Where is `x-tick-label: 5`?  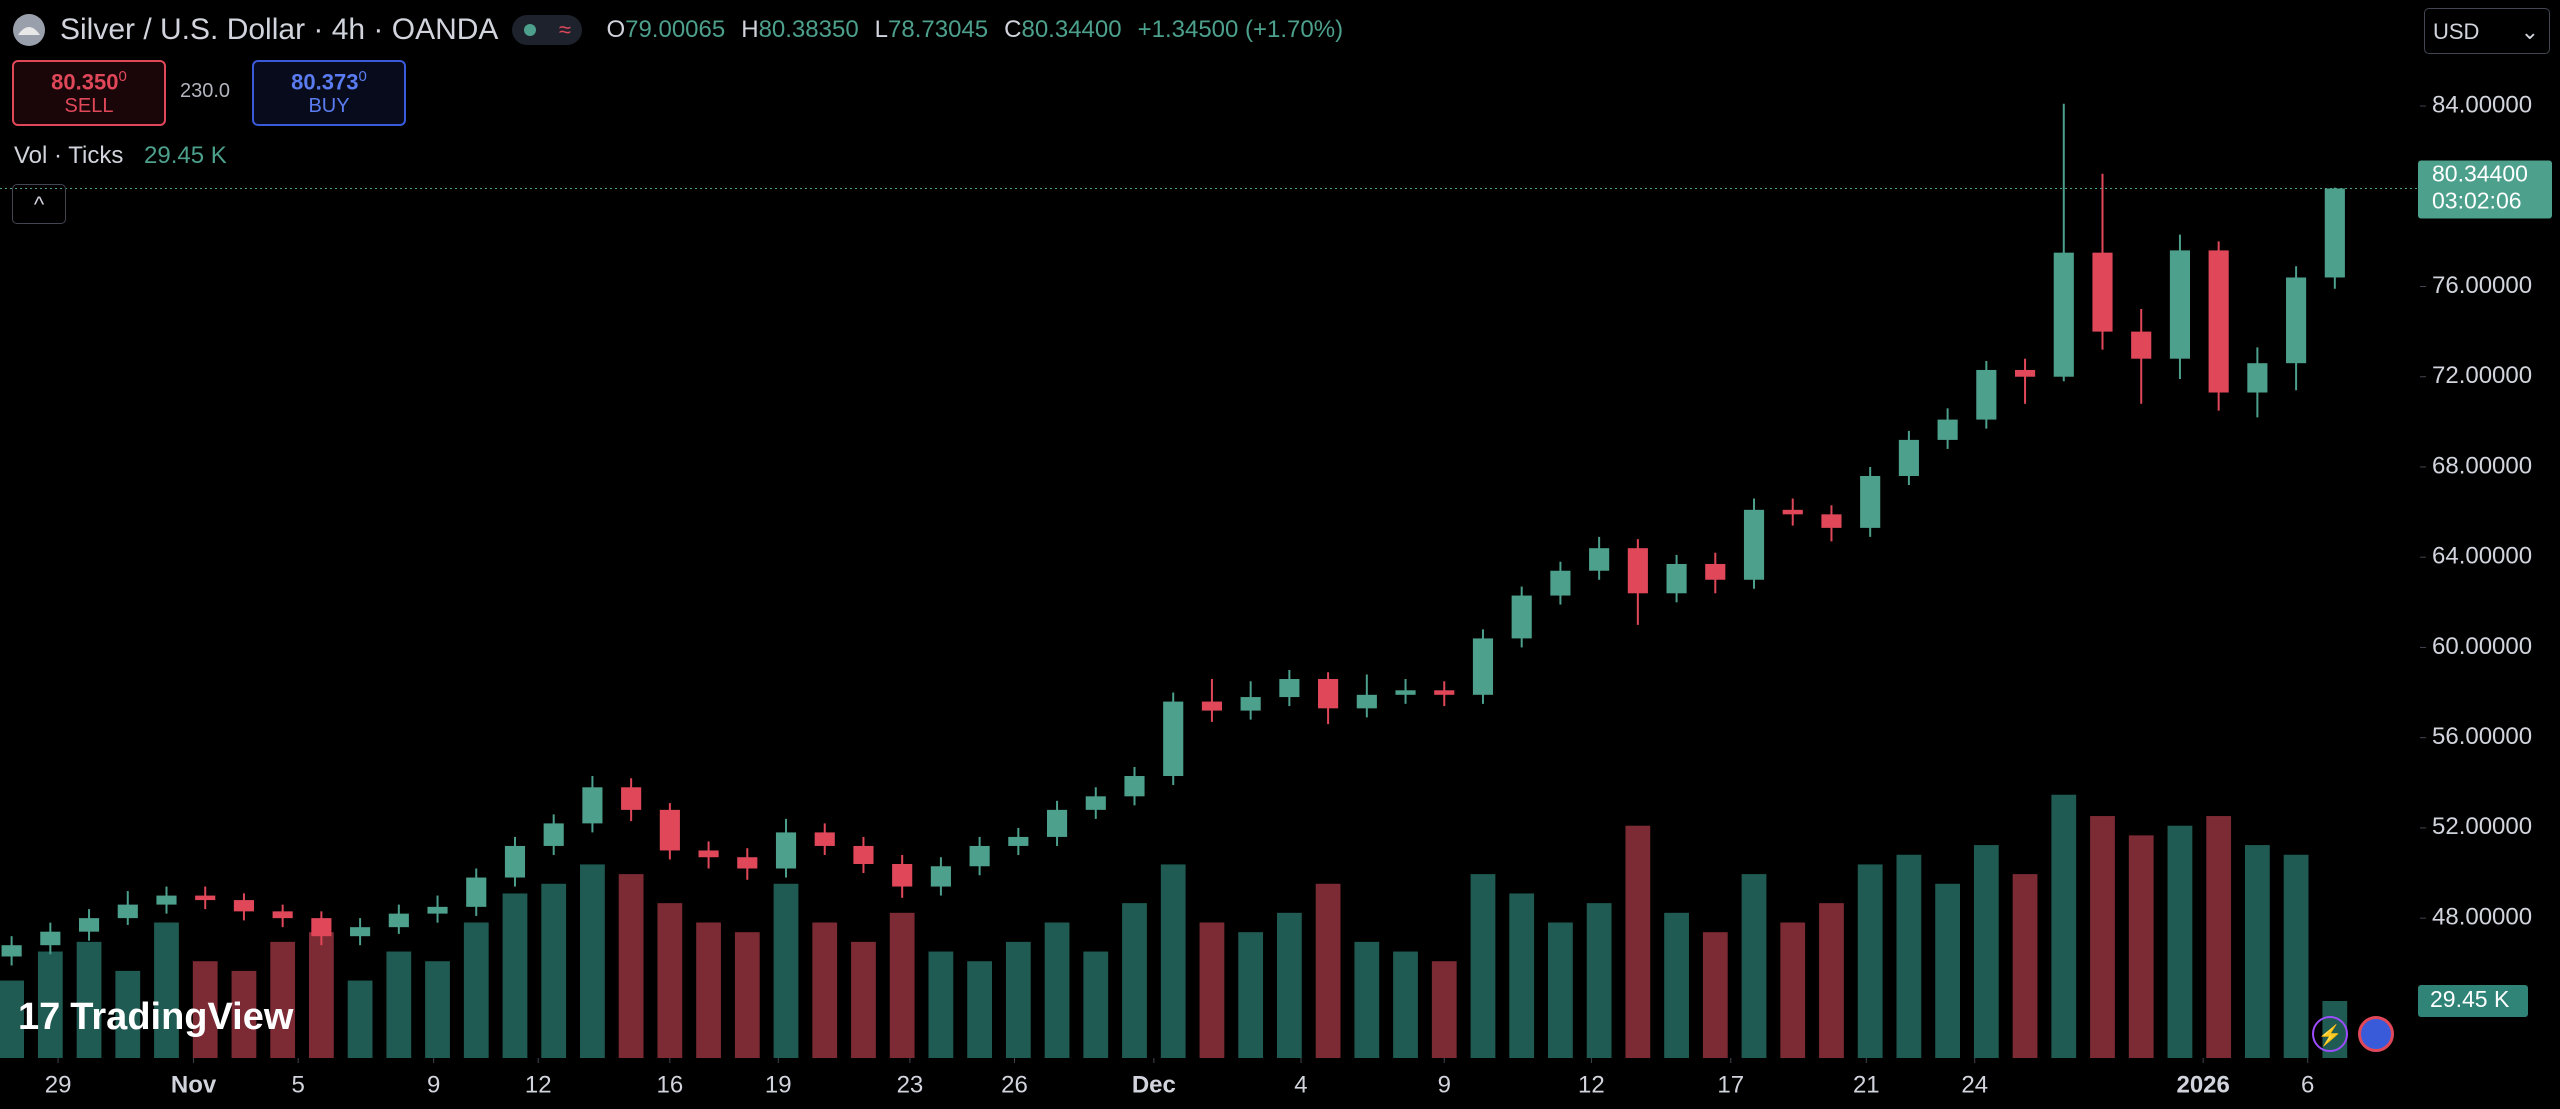 x-tick-label: 5 is located at coordinates (297, 1084).